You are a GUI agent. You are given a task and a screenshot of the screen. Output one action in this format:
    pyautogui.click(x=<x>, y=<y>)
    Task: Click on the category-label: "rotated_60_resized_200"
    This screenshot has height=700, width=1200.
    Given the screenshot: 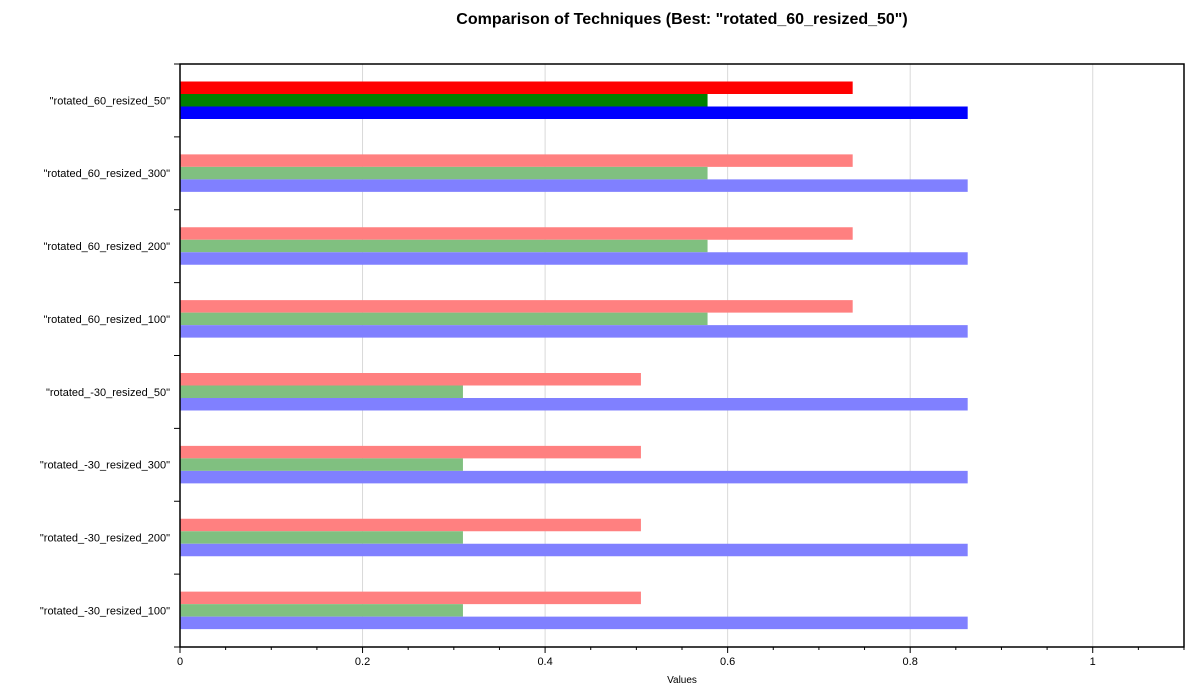 What is the action you would take?
    pyautogui.click(x=107, y=247)
    